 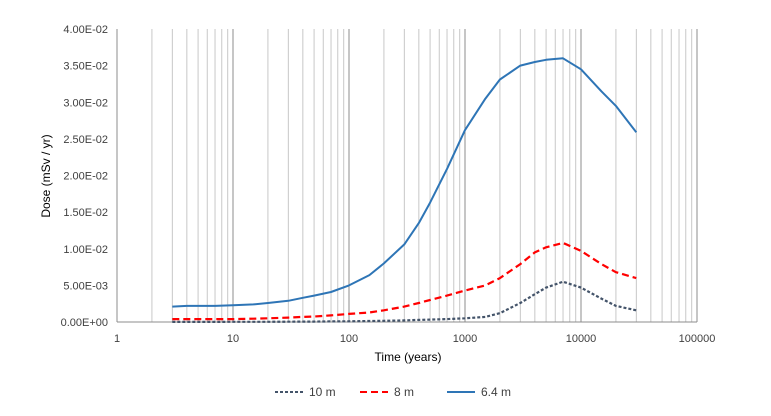 I want to click on series-line-8-m, so click(x=404, y=281).